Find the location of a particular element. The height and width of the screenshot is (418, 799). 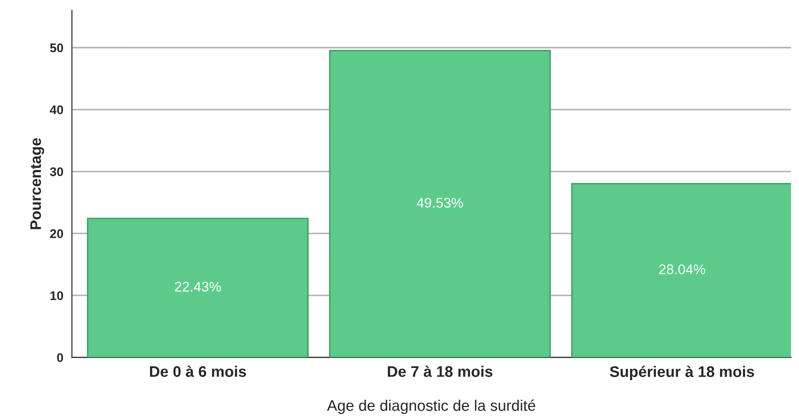

x-tick-label: De 7 à 18 mois is located at coordinates (440, 371).